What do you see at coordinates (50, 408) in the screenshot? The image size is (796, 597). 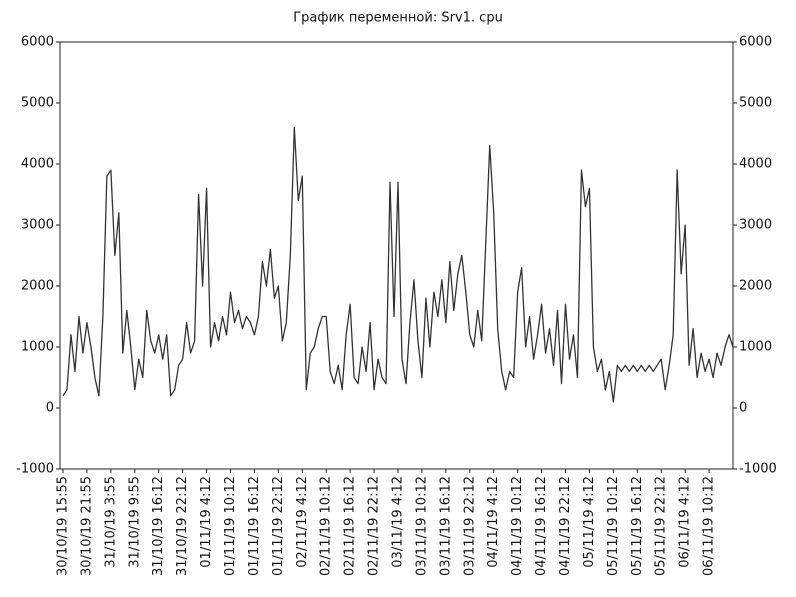 I see `y-tick-label: 0` at bounding box center [50, 408].